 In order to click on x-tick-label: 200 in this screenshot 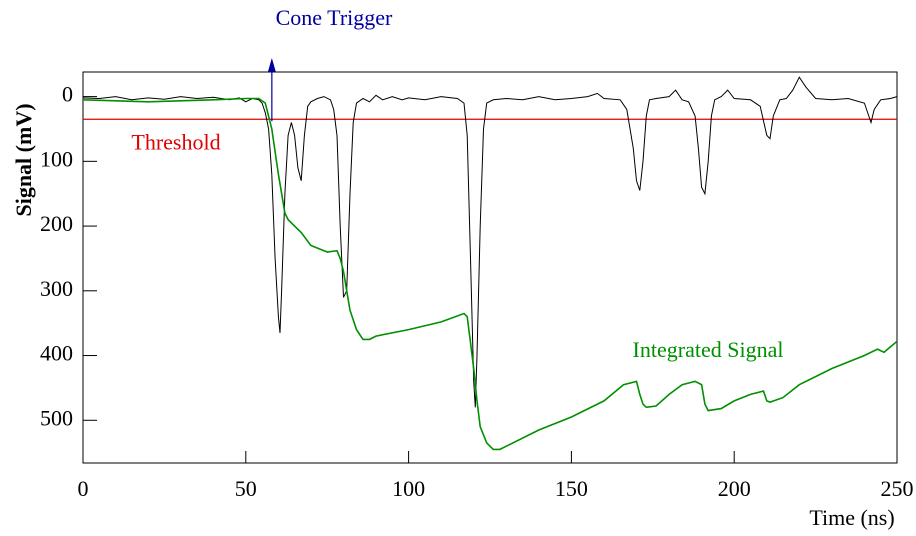, I will do `click(734, 488)`.